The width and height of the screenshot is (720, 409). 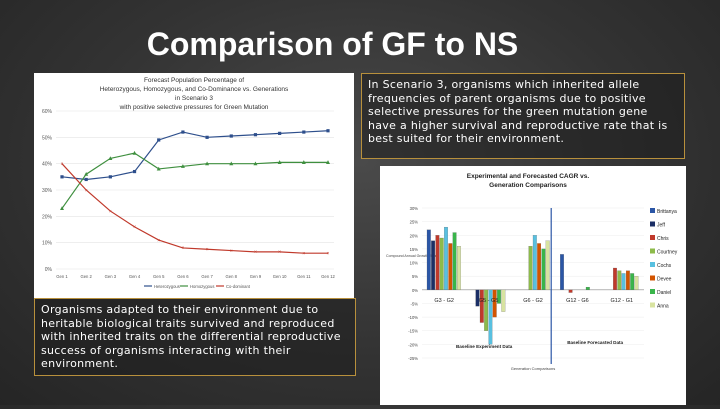 I want to click on chart2-legend-label: Anna, so click(x=663, y=307).